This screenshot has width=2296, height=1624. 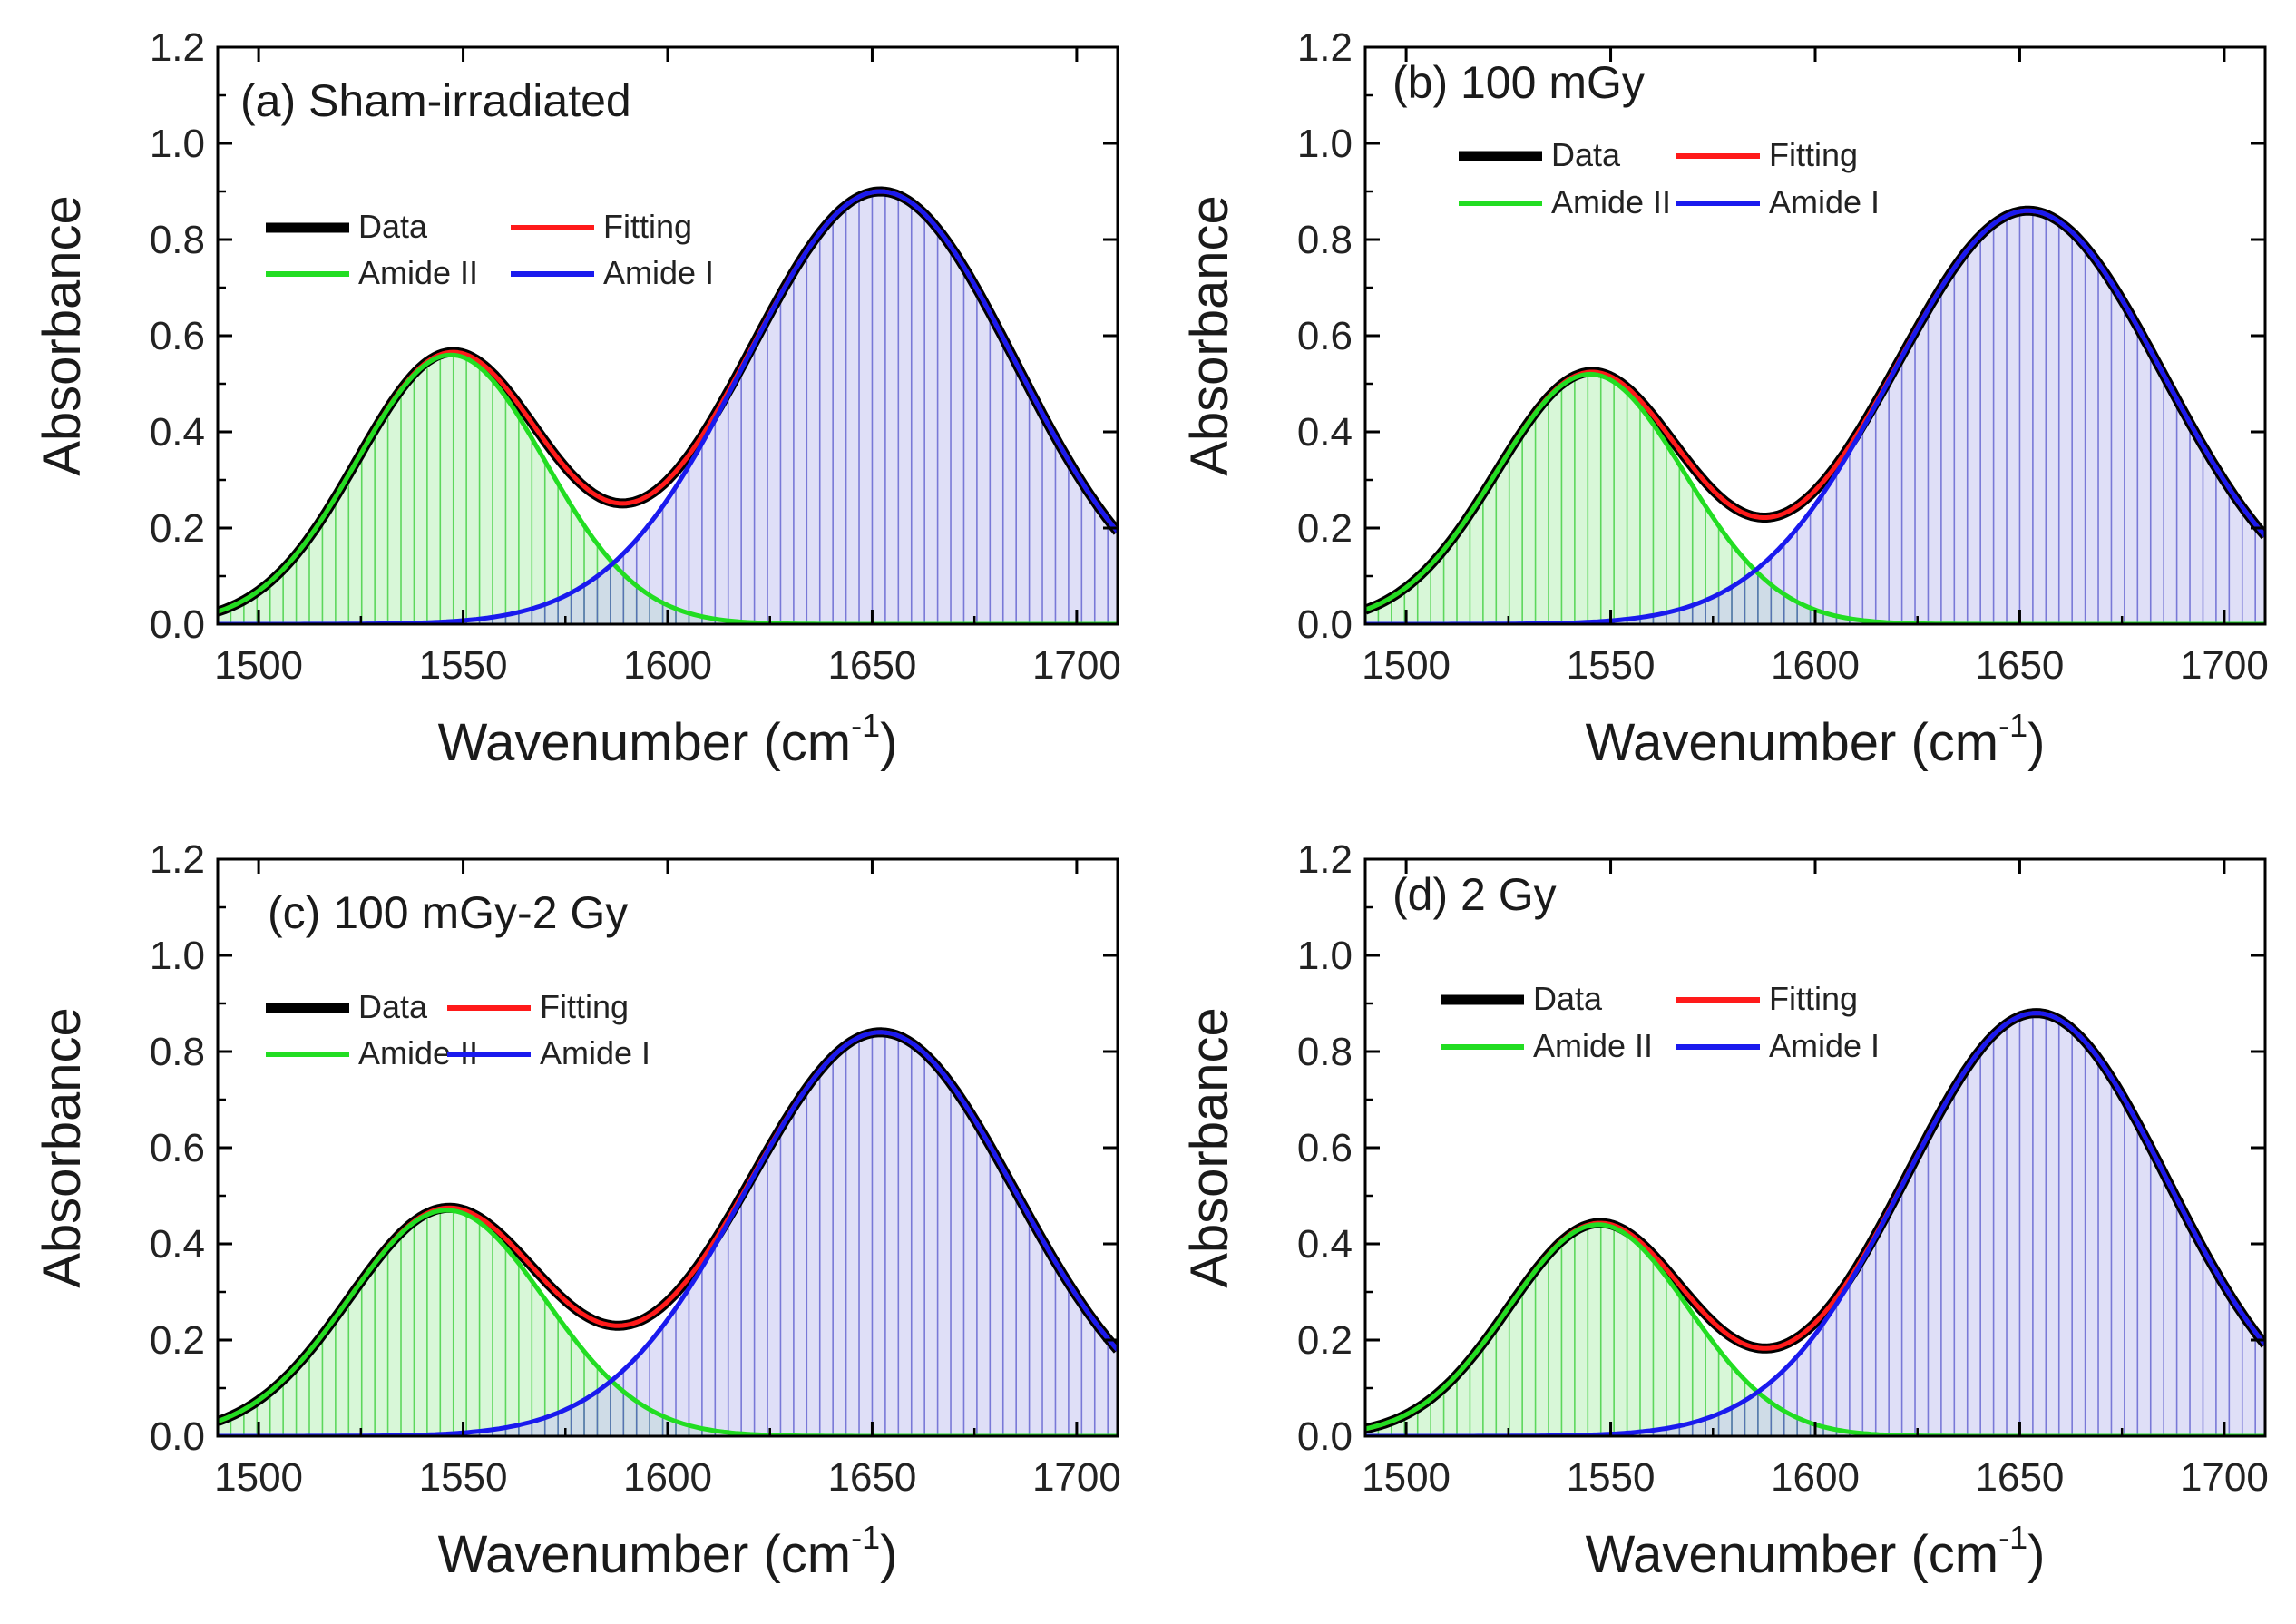 I want to click on panel-label: (d) 2 Gy, so click(x=1475, y=894).